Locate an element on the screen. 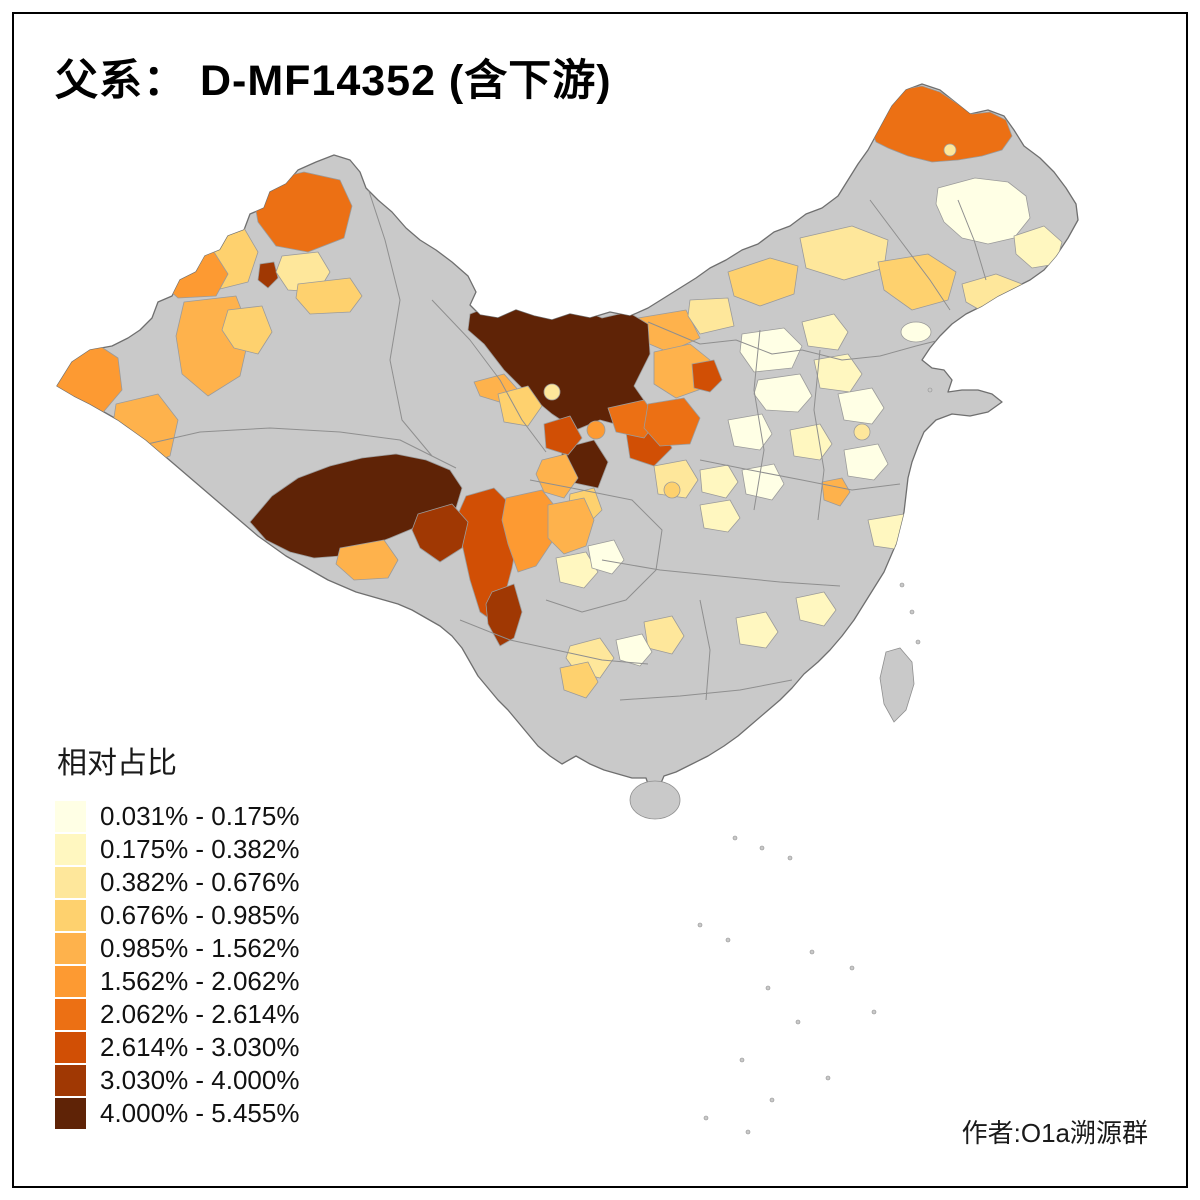 This screenshot has height=1200, width=1200. map-region-sc-orange is located at coordinates (530, 531).